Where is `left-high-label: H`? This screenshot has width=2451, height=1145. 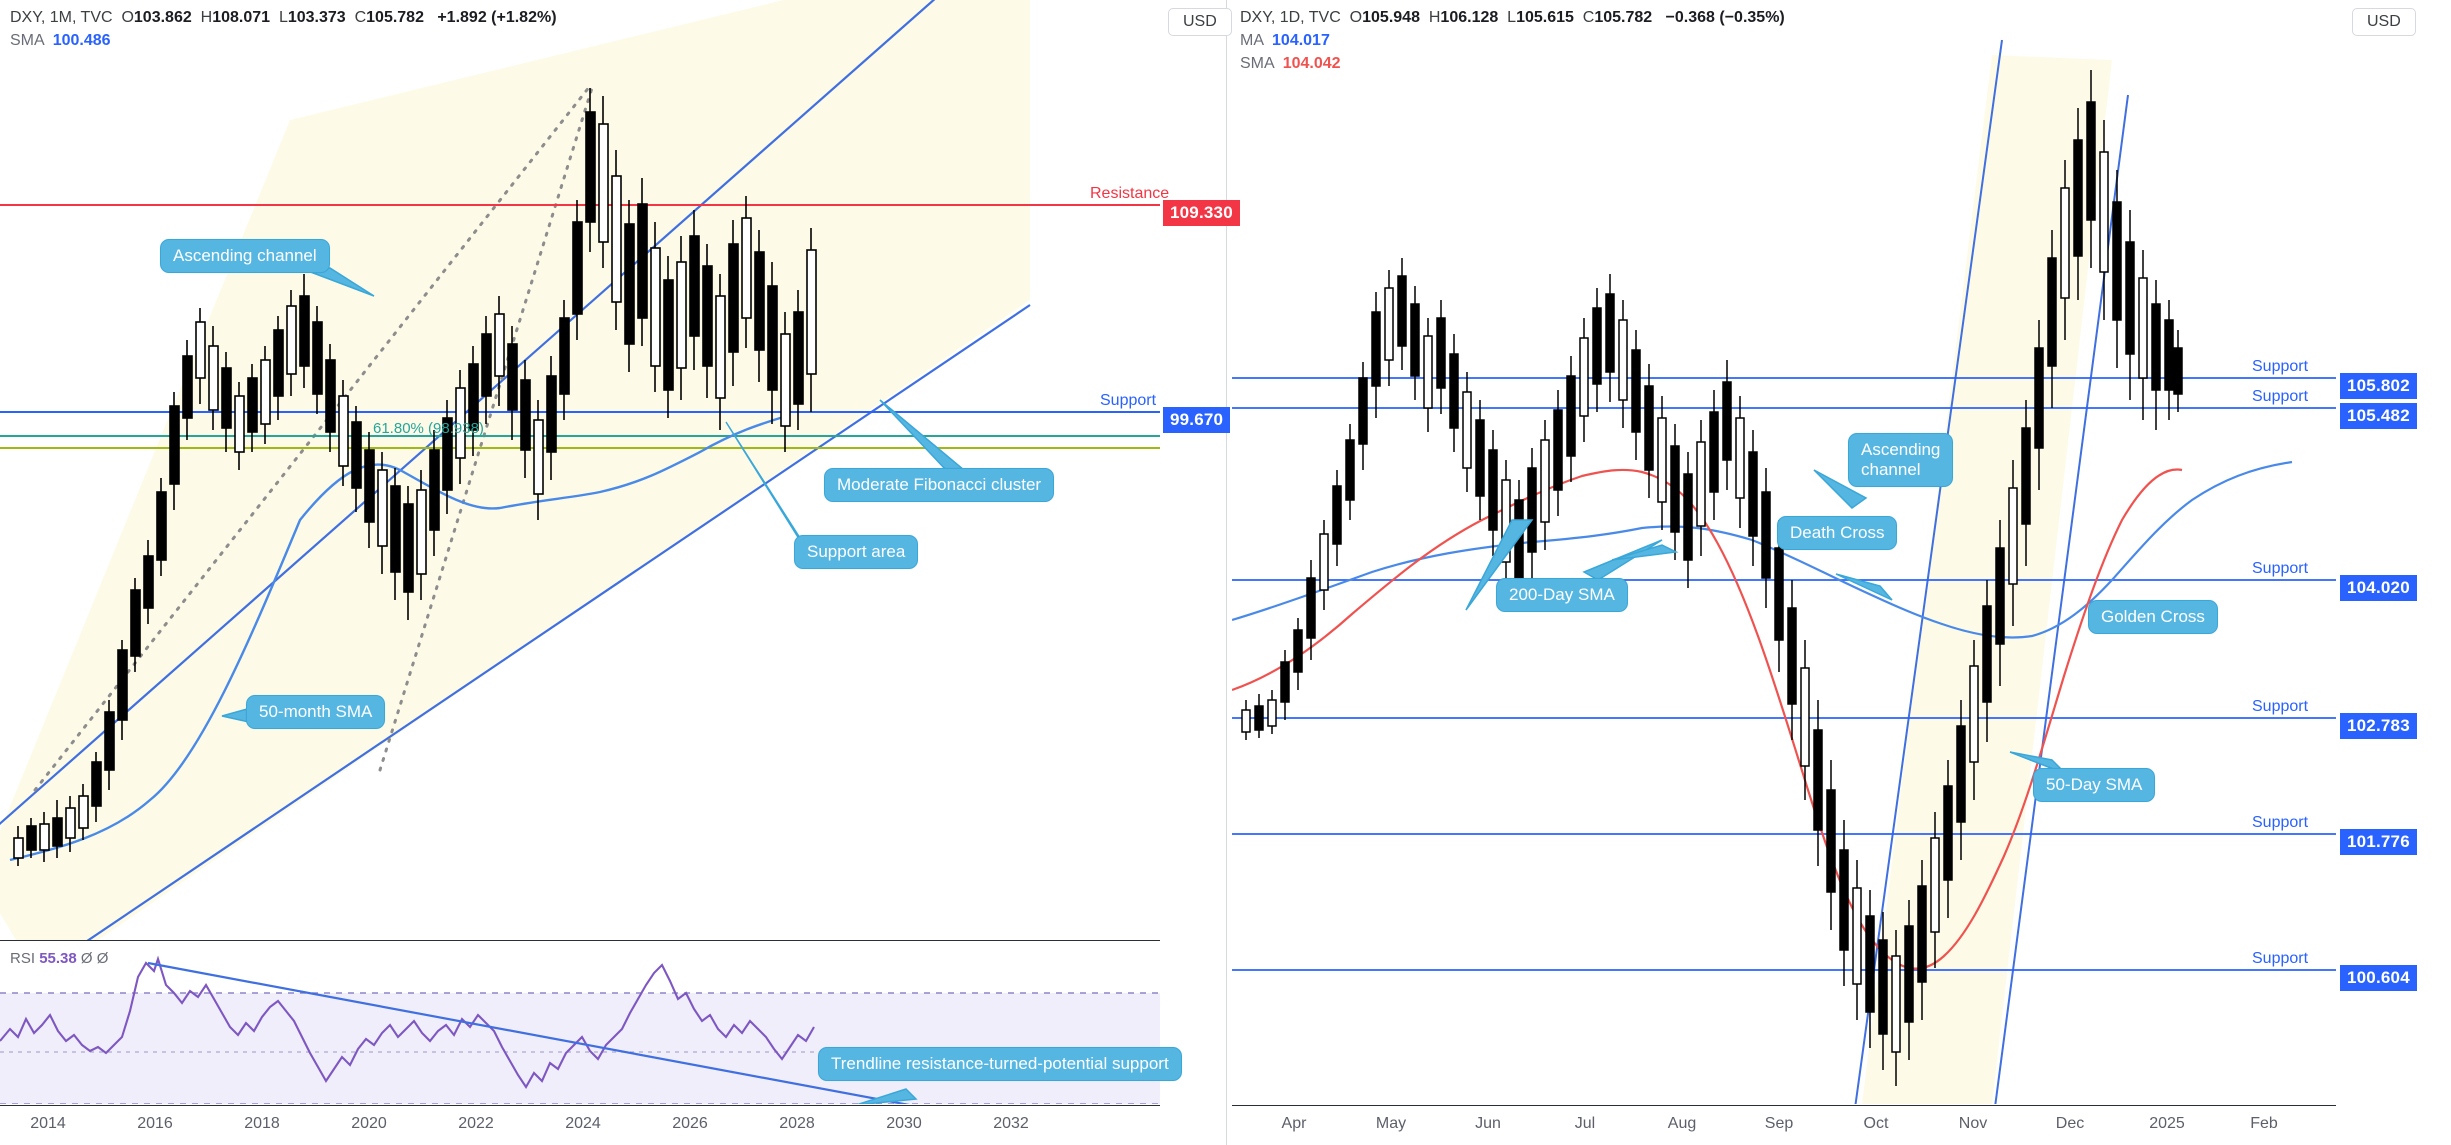 left-high-label: H is located at coordinates (206, 17).